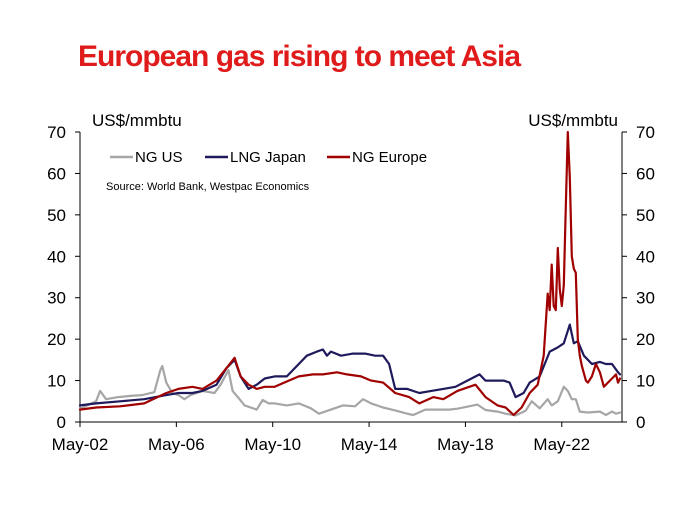 Image resolution: width=700 pixels, height=525 pixels. I want to click on y-tick-label-right: 50, so click(645, 215).